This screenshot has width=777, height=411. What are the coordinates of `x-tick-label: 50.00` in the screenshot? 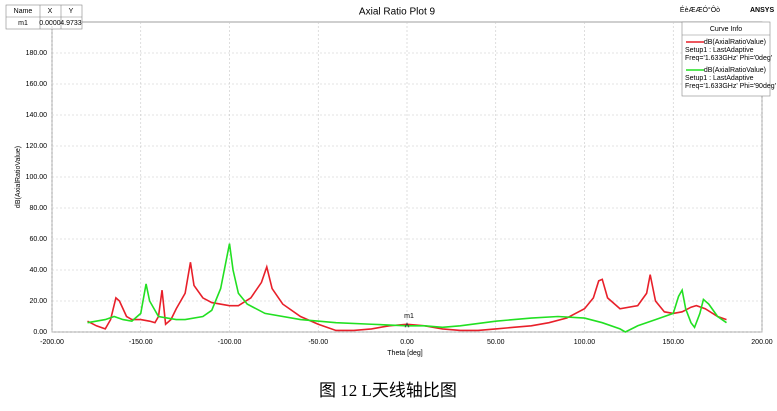 It's located at (496, 342).